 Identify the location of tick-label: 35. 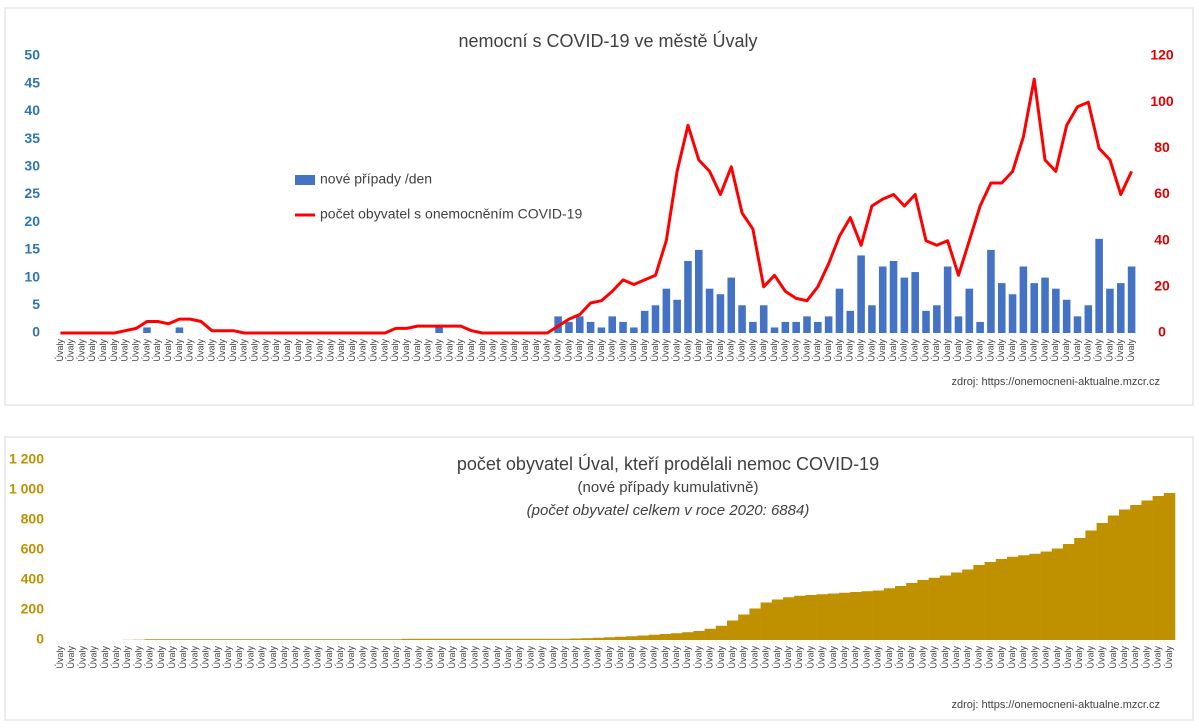
(32, 138).